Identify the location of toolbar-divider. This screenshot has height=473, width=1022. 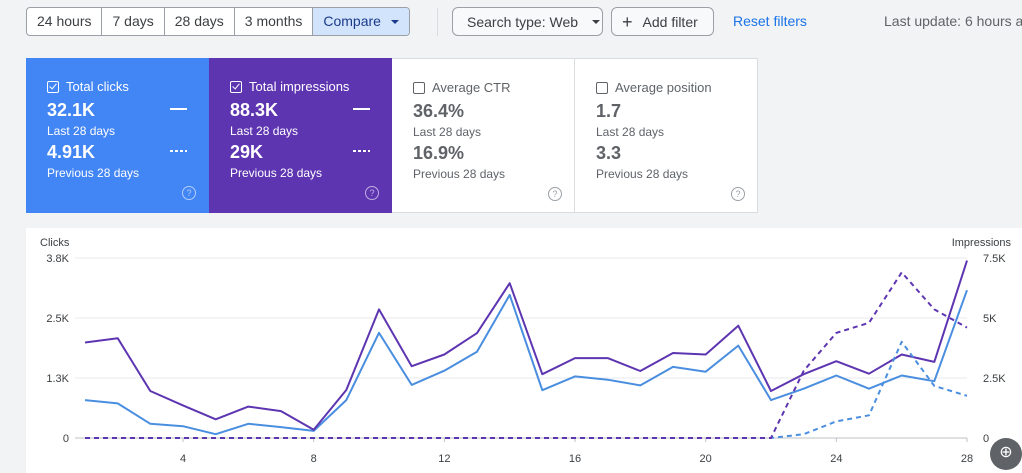
(437, 22).